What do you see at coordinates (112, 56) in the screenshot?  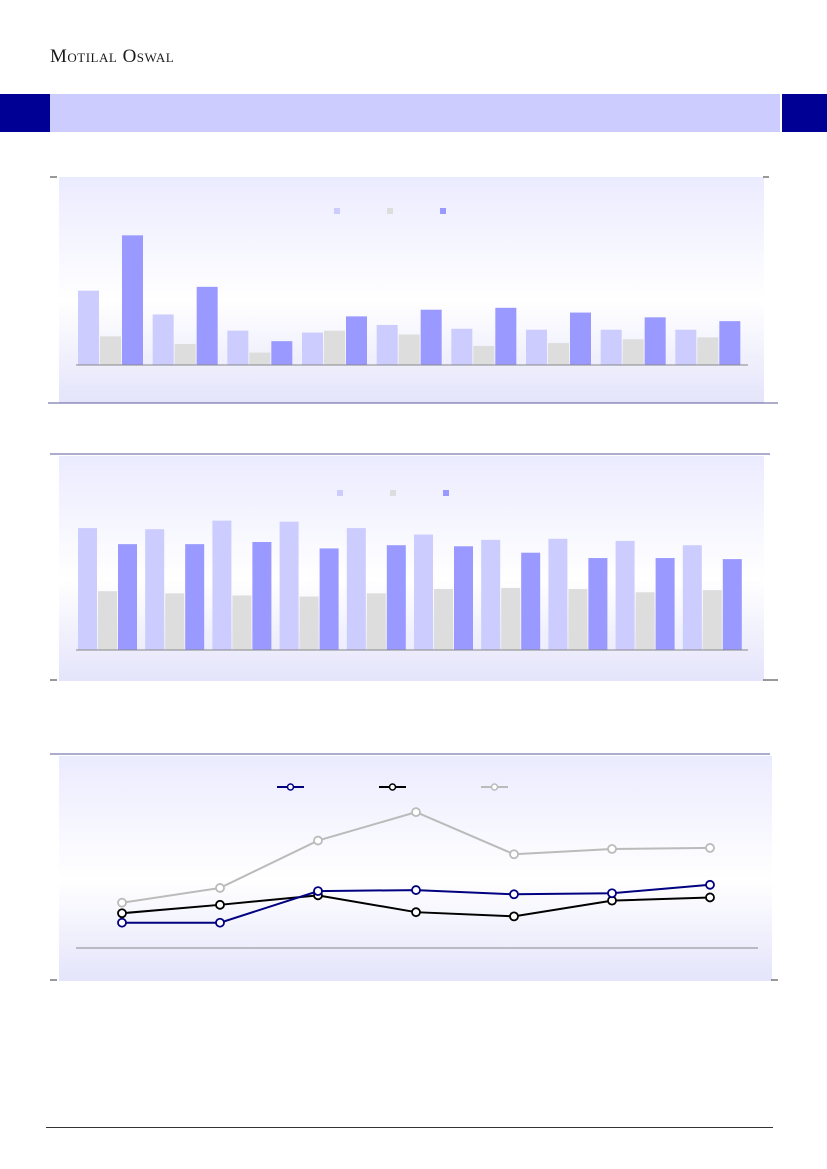 I see `brand-logo: Motilal Oswal` at bounding box center [112, 56].